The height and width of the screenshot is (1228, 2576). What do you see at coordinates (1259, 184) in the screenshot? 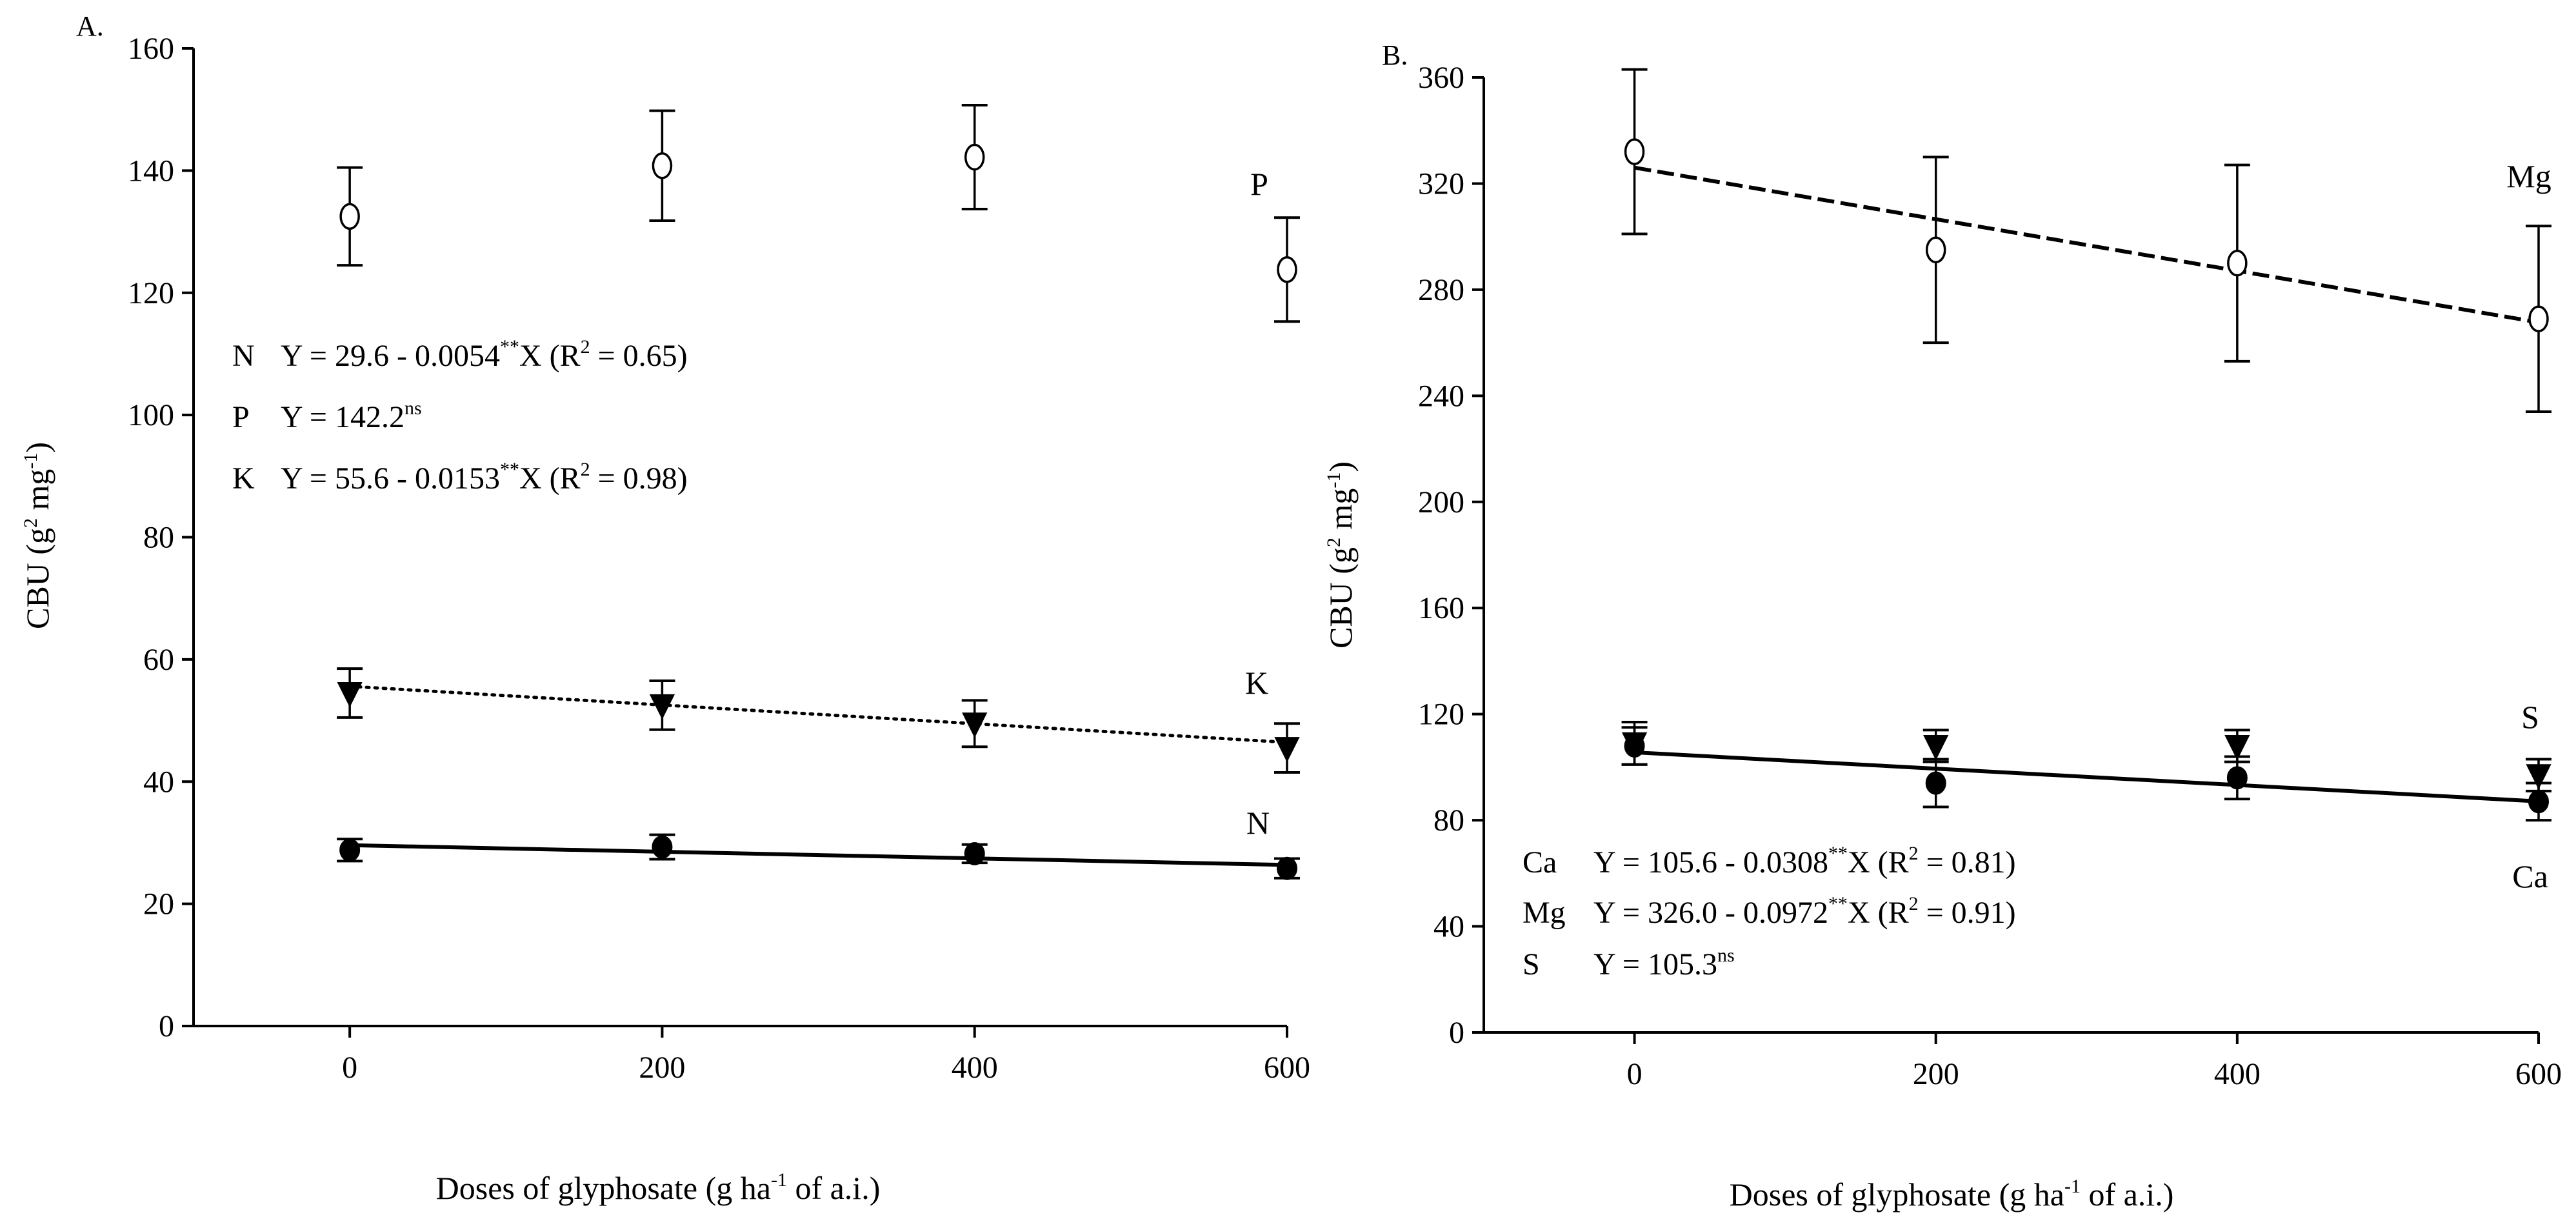
I see `series-label-p: P` at bounding box center [1259, 184].